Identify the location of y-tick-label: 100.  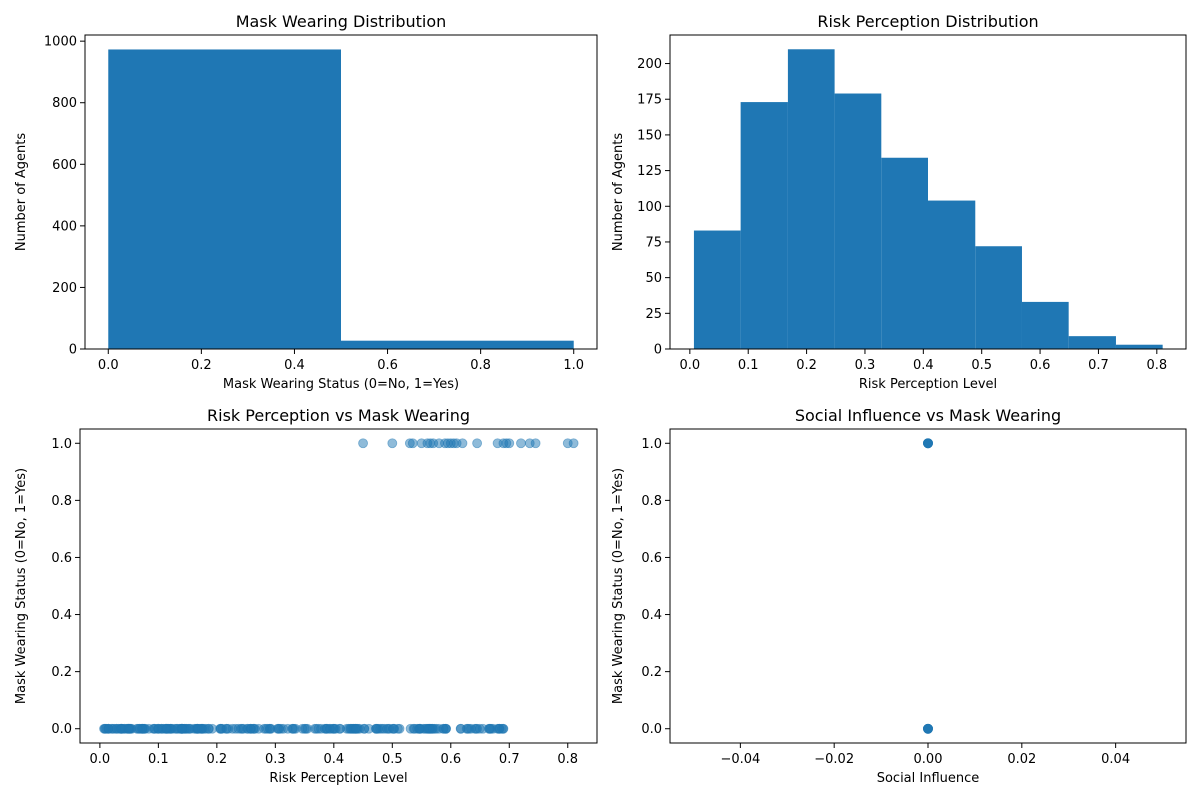
(649, 207).